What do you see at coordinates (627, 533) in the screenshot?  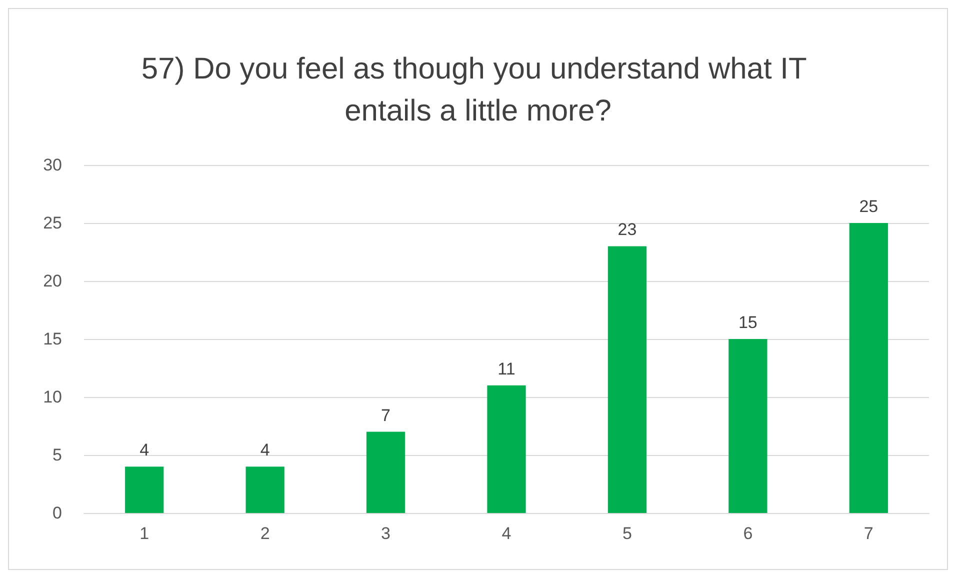 I see `x-tick-label: 5` at bounding box center [627, 533].